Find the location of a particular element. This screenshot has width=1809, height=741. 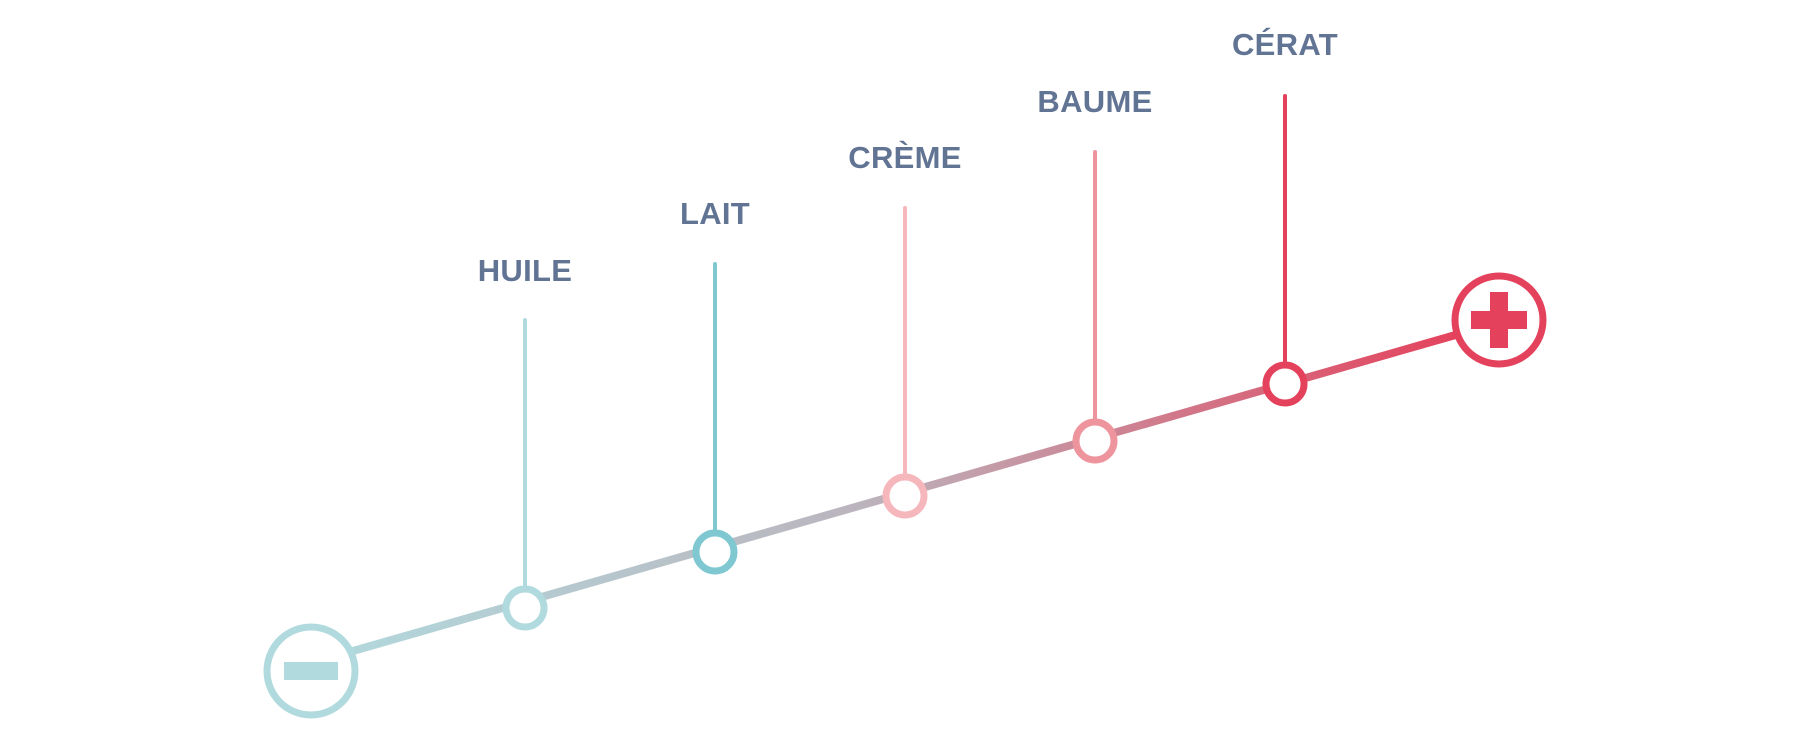

step-baume: BAUME is located at coordinates (1094, 274).